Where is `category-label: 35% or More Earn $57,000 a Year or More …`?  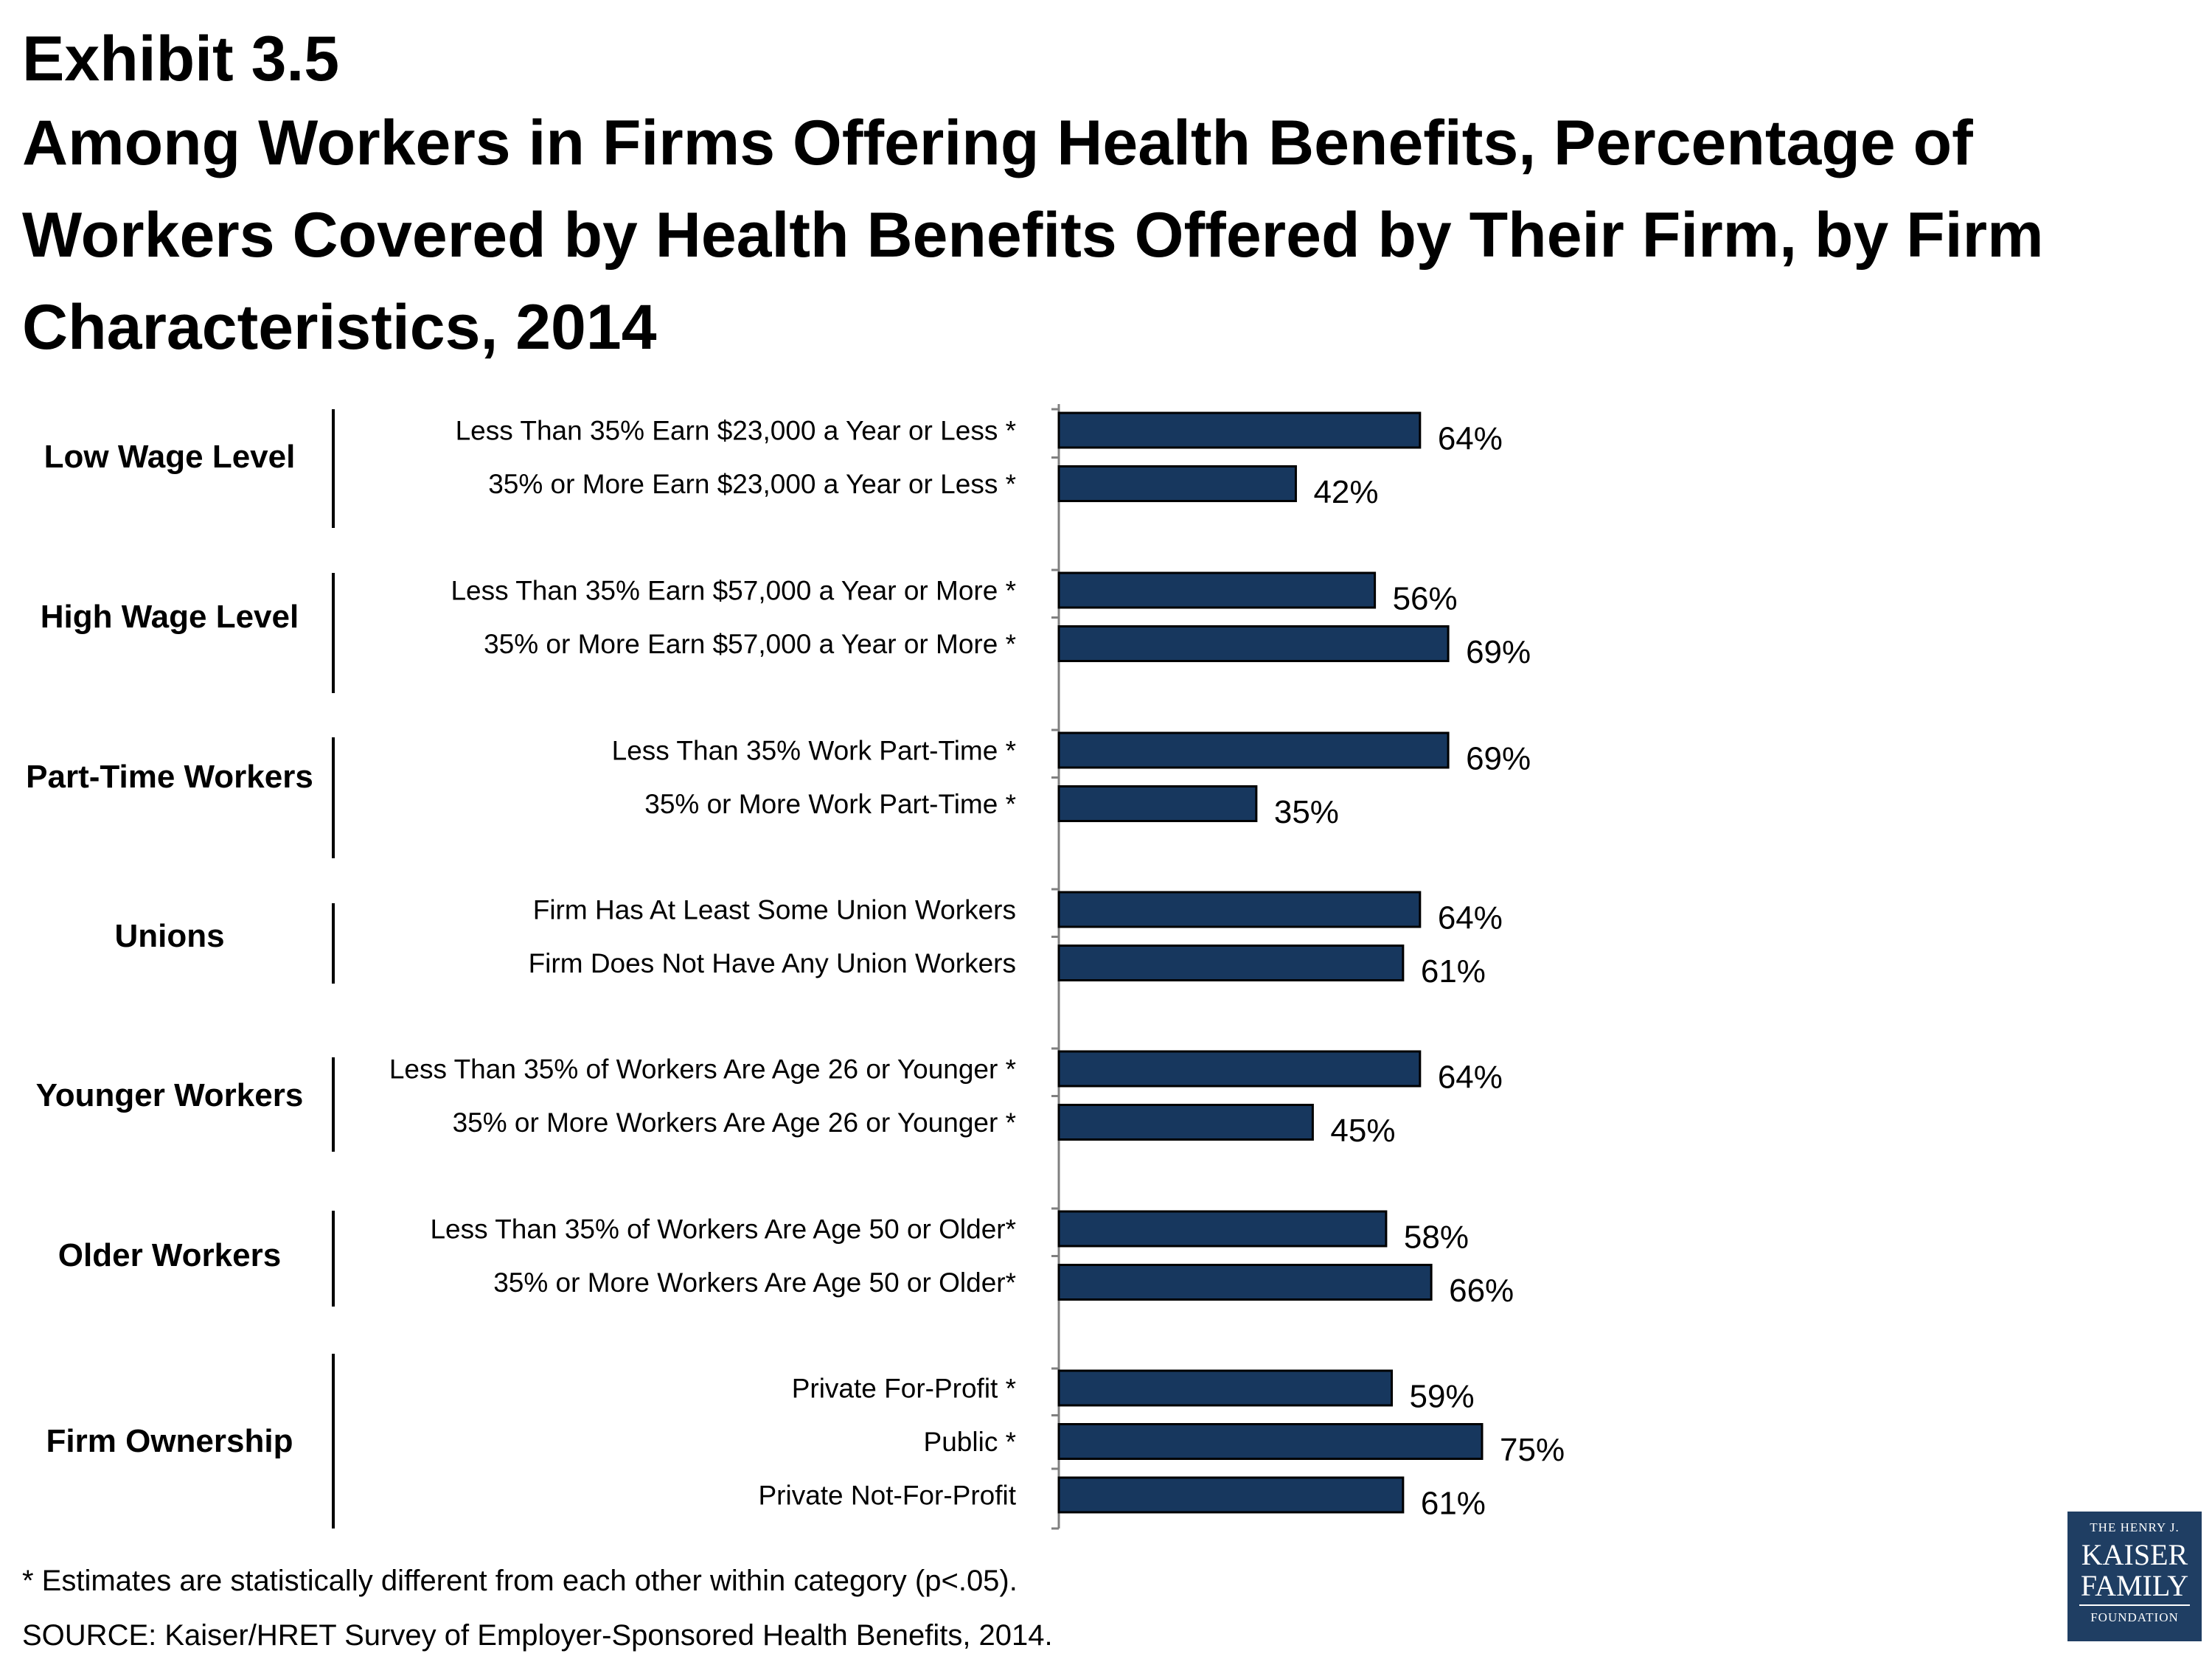
category-label: 35% or More Earn $57,000 a Year or More … is located at coordinates (750, 644).